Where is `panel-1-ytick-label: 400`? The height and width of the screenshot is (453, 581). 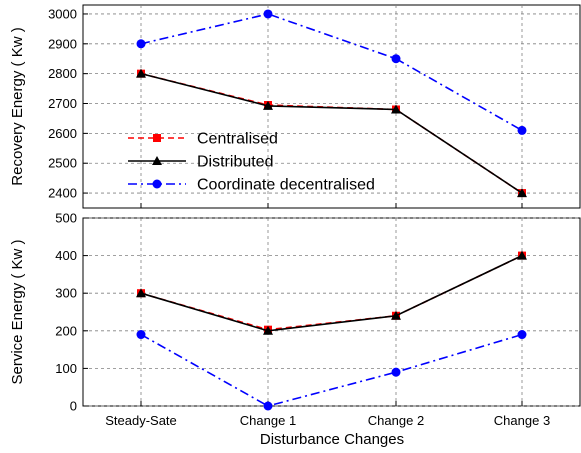
panel-1-ytick-label: 400 is located at coordinates (66, 255).